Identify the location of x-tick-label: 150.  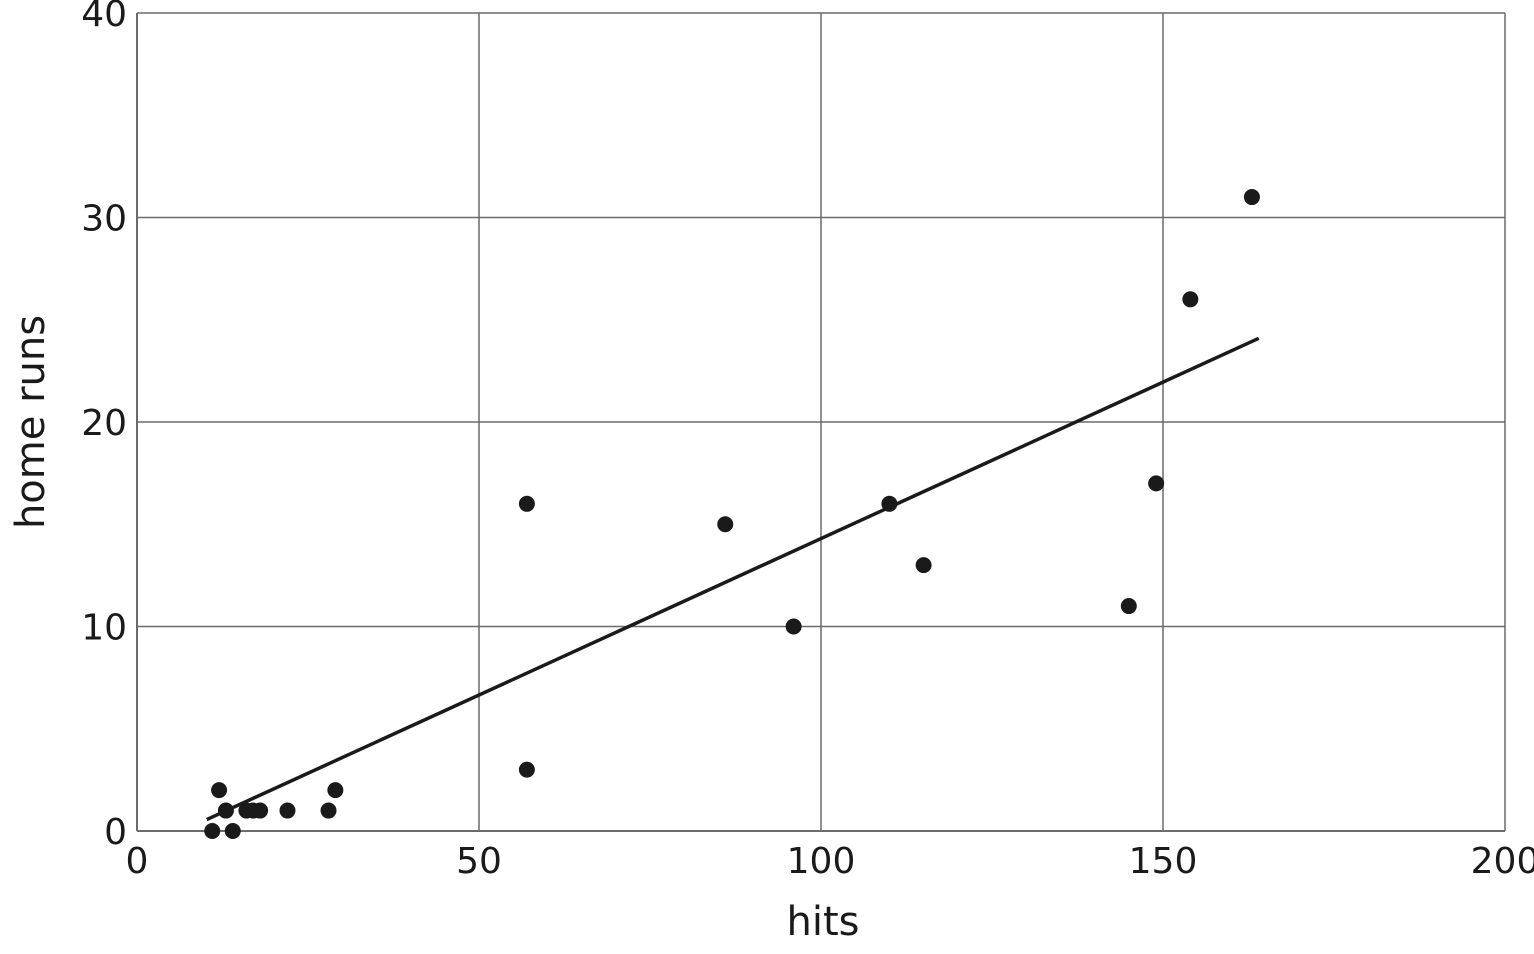
(1163, 861).